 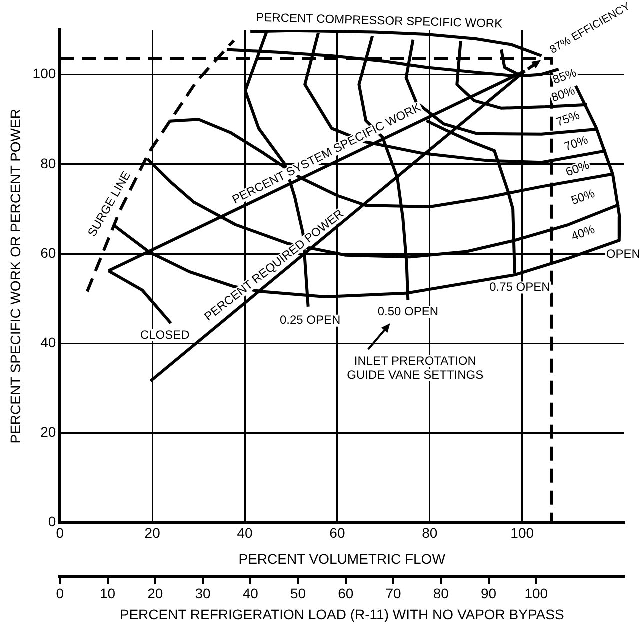 I want to click on annotation: 0.25 OPEN, so click(x=310, y=320).